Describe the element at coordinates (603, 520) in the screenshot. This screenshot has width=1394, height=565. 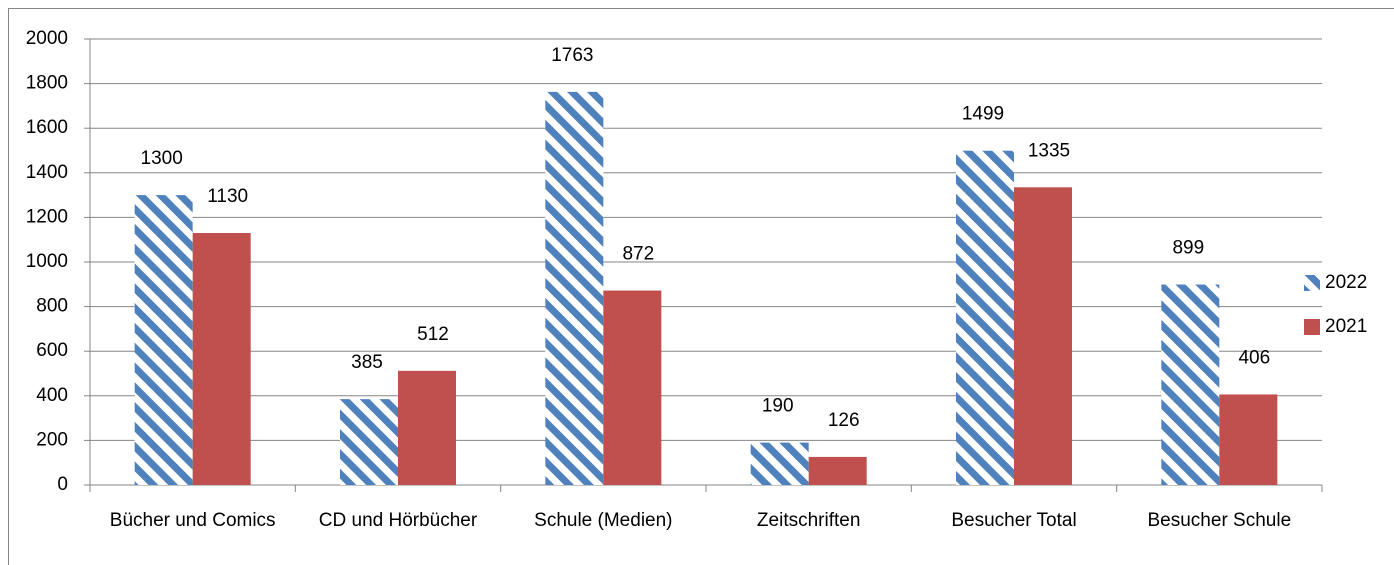
I see `x-tick-label: Schule (Medien)` at that location.